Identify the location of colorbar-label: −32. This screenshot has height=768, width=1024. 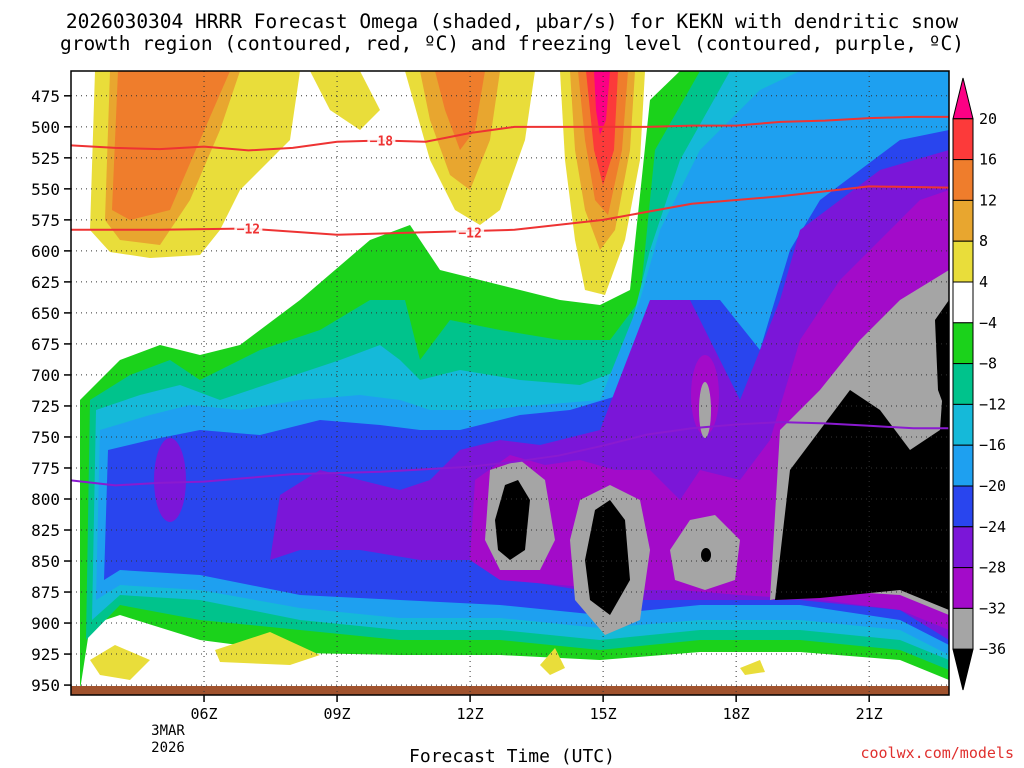
(992, 608).